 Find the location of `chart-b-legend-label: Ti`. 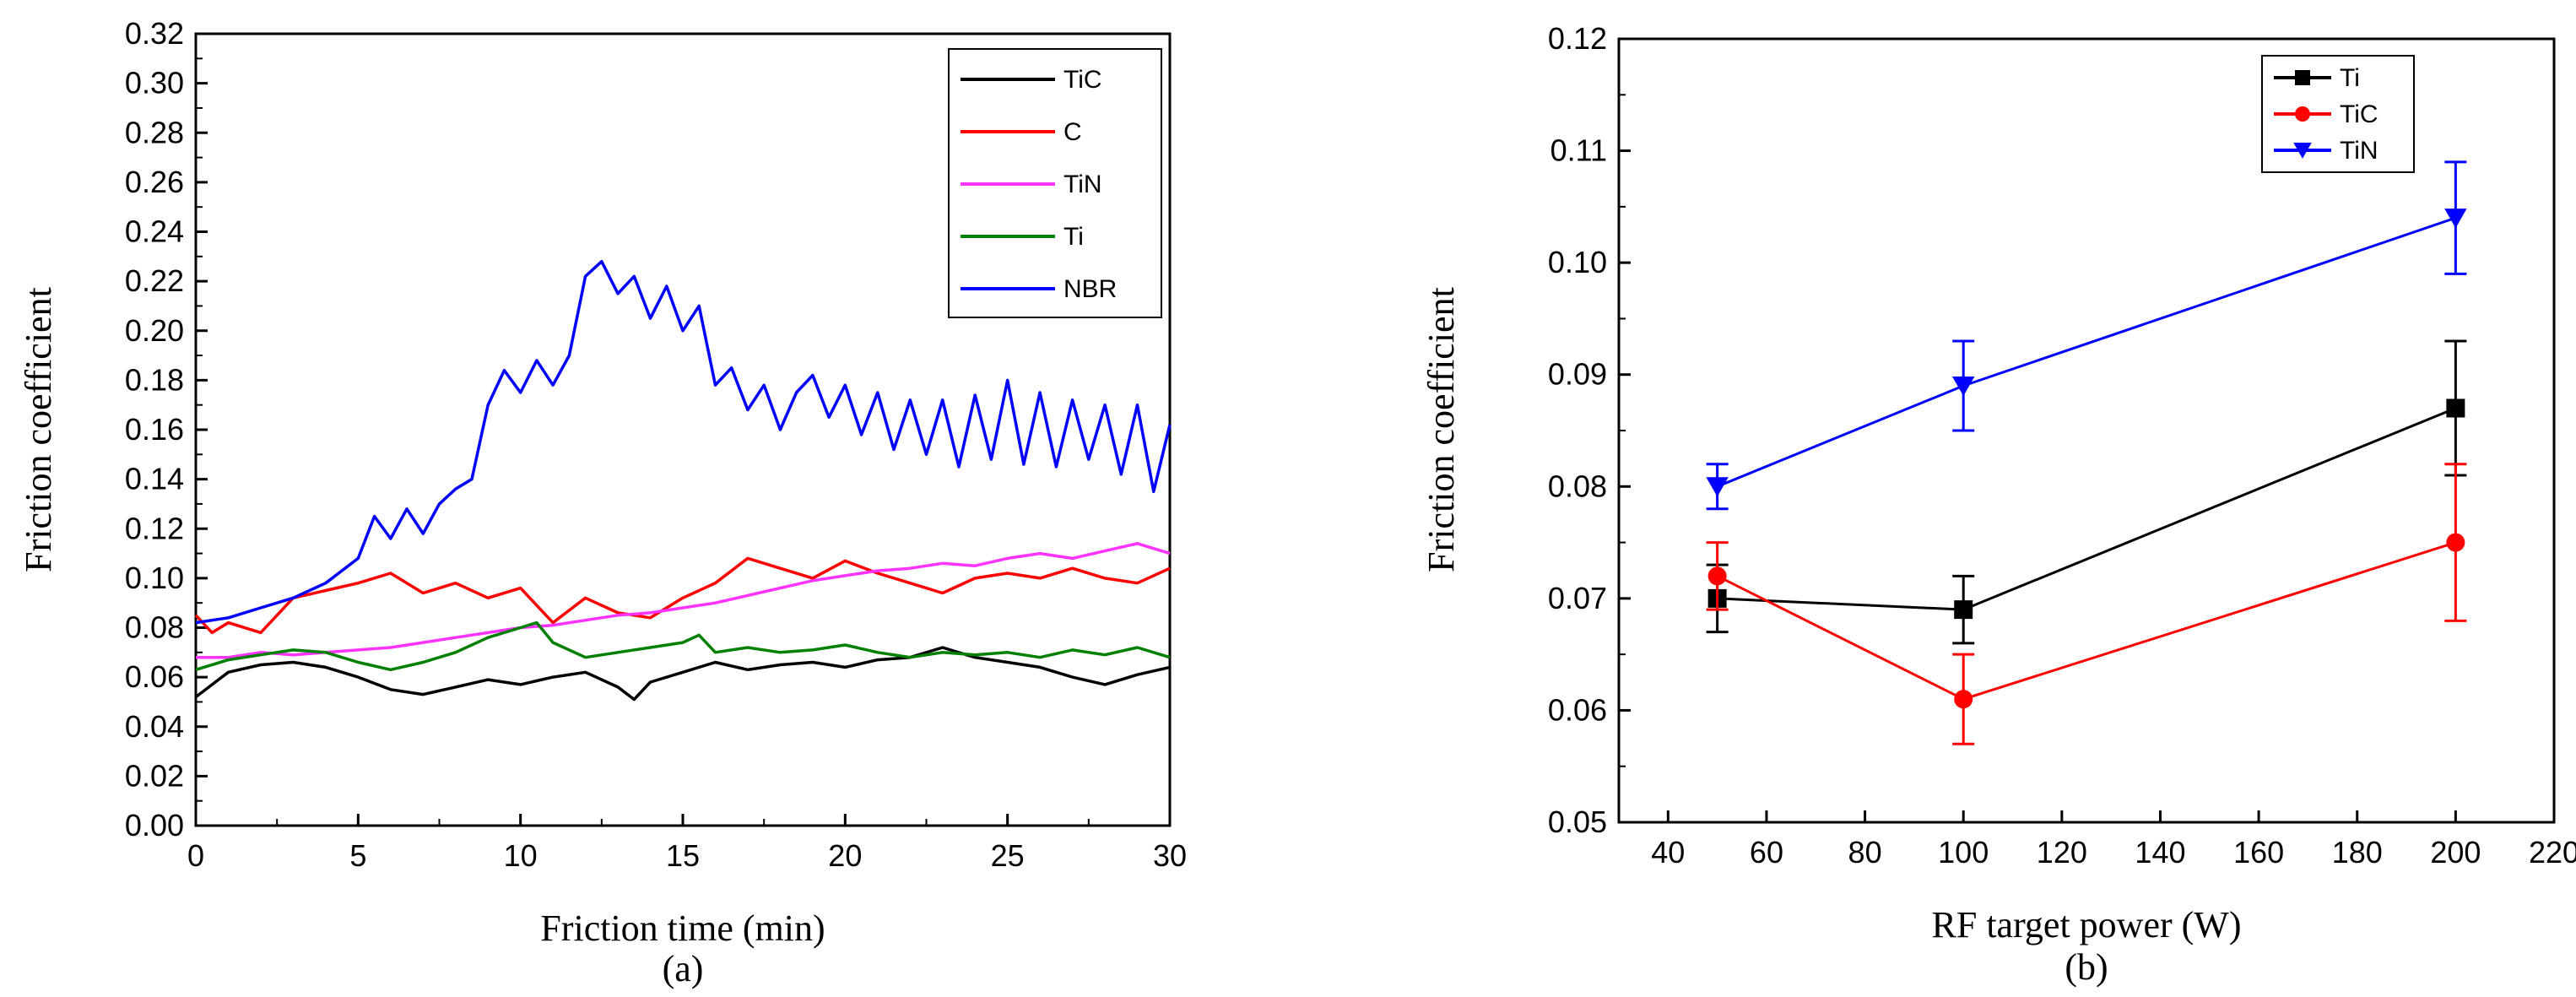

chart-b-legend-label: Ti is located at coordinates (2350, 78).